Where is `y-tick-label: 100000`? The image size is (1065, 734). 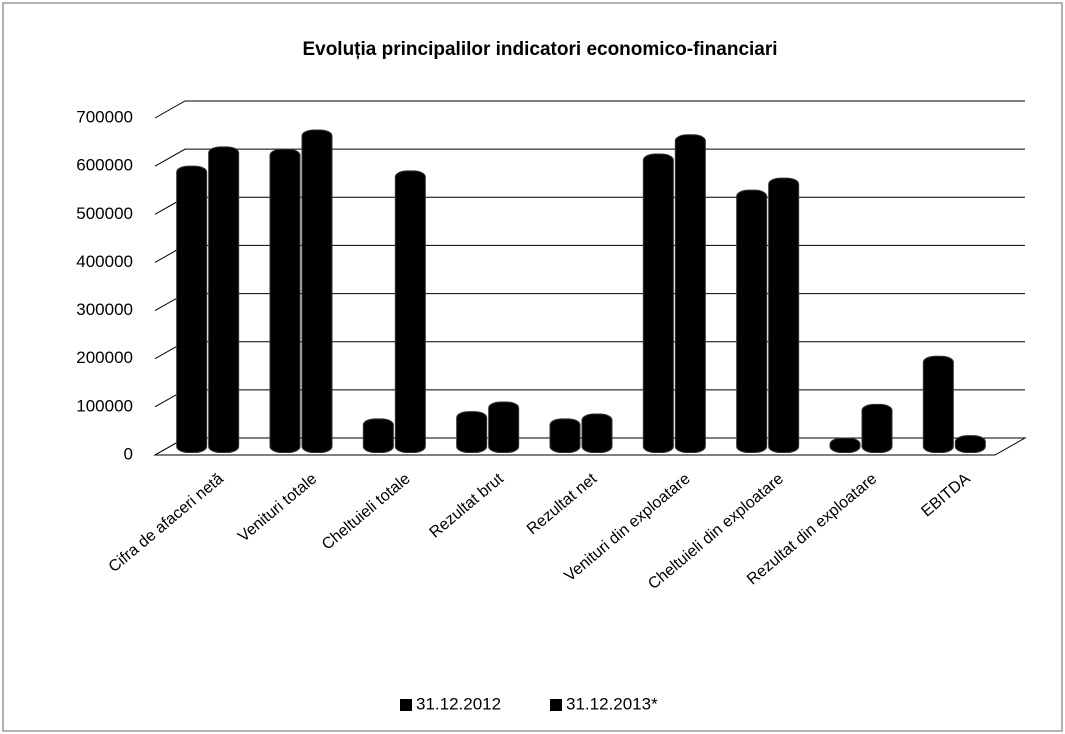 y-tick-label: 100000 is located at coordinates (104, 405).